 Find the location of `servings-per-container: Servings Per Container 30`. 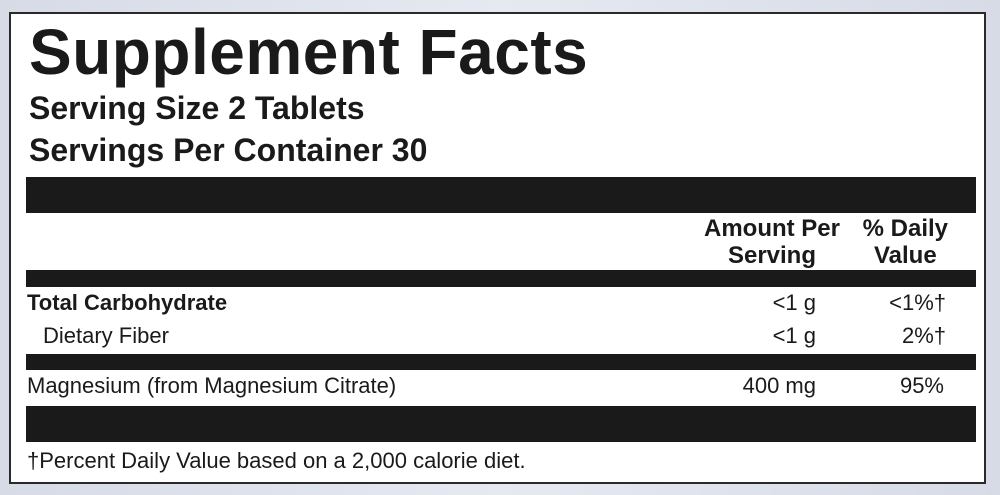

servings-per-container: Servings Per Container 30 is located at coordinates (228, 150).